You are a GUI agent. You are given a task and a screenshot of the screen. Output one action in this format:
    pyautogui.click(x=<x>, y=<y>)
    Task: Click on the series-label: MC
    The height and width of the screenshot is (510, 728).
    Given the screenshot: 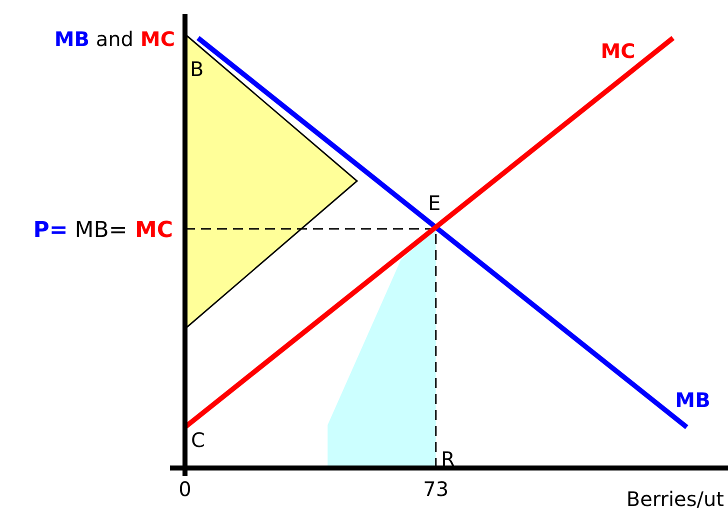 What is the action you would take?
    pyautogui.click(x=618, y=51)
    